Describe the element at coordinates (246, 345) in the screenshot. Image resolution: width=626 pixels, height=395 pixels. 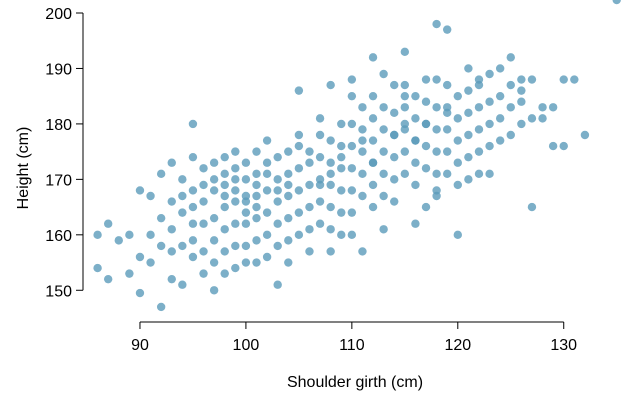
I see `x-tick-label: 100` at that location.